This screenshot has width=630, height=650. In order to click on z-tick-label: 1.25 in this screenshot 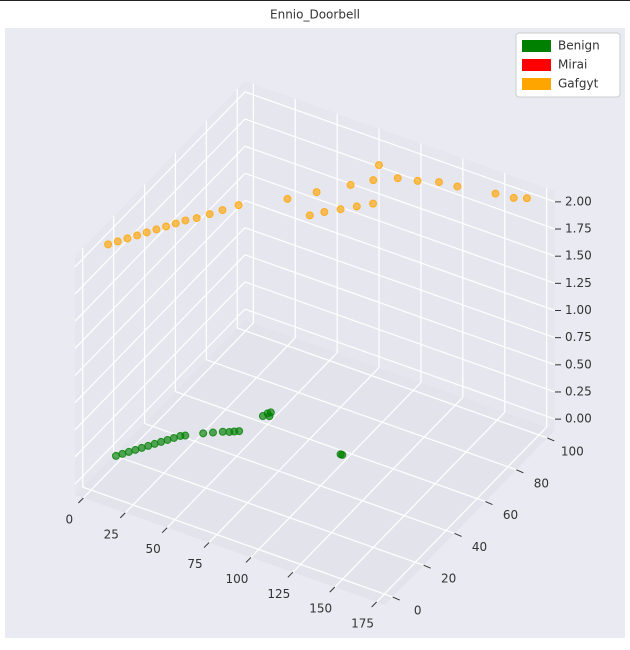, I will do `click(578, 283)`.